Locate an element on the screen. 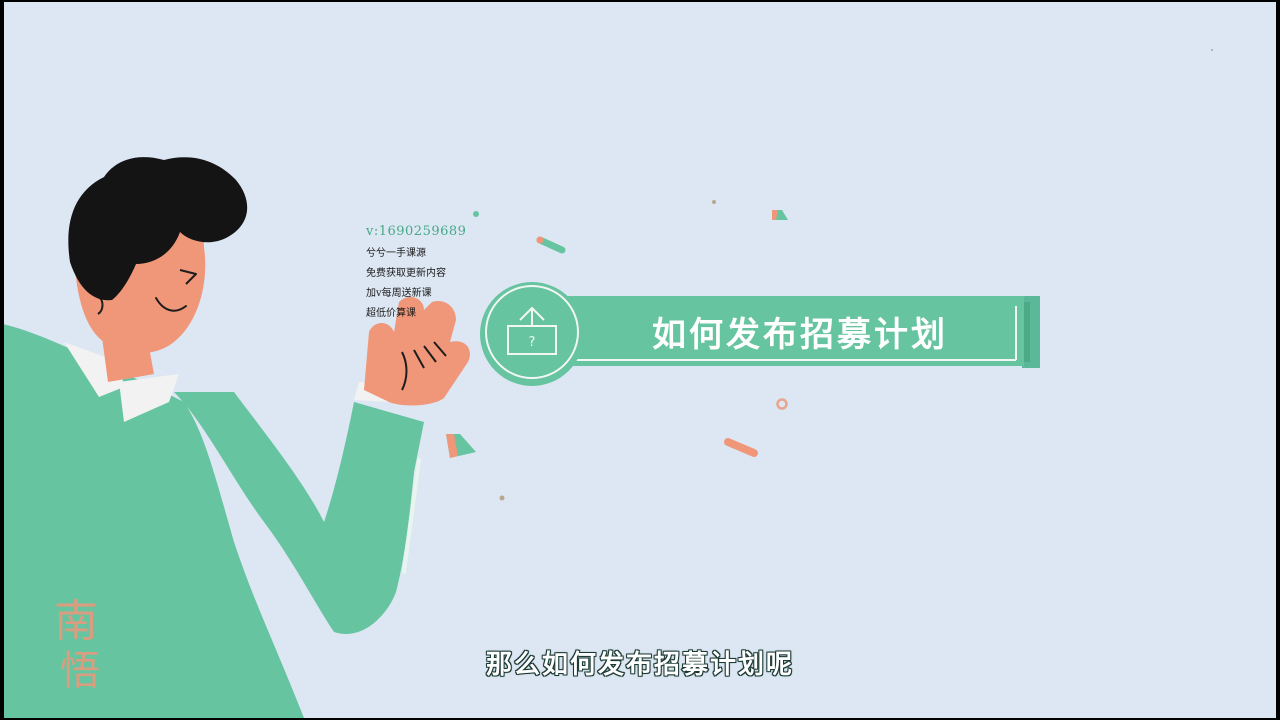 The image size is (1280, 720). section-title: 如何发布招募计划 is located at coordinates (800, 334).